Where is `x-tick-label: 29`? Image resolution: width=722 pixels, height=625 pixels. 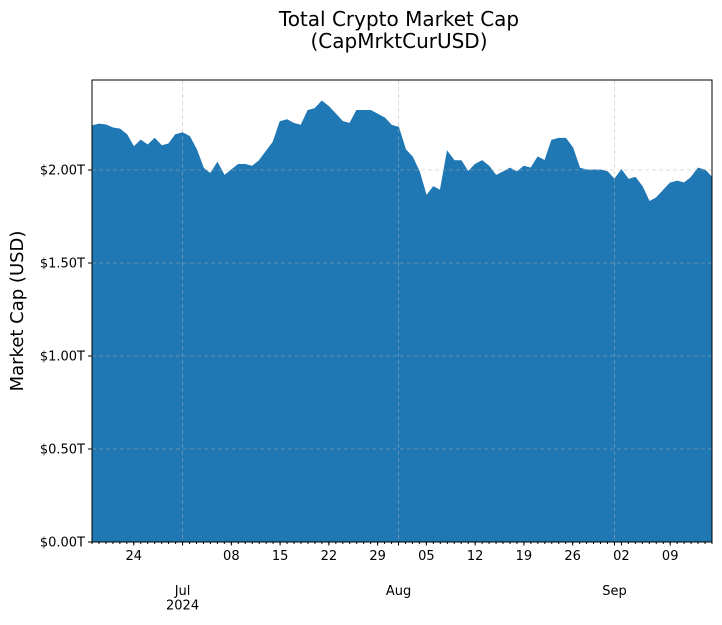
x-tick-label: 29 is located at coordinates (377, 556).